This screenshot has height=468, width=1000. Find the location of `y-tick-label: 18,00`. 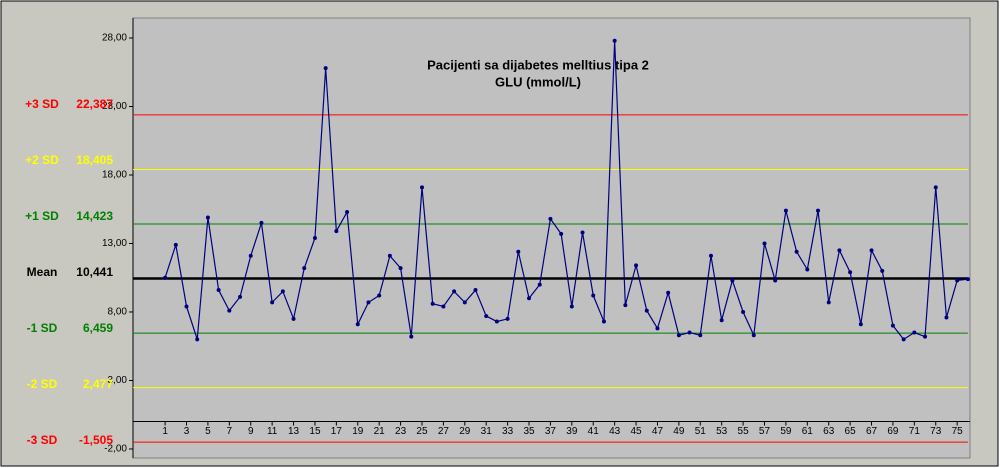

y-tick-label: 18,00 is located at coordinates (114, 175).